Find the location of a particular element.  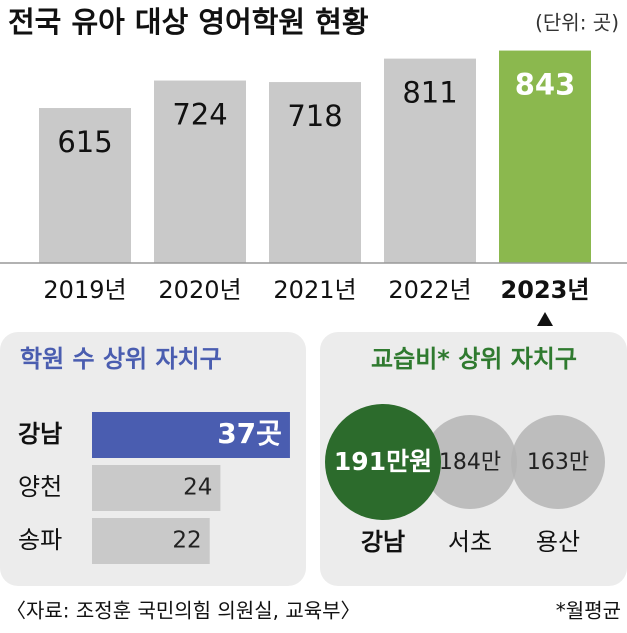

value-label: 184만 is located at coordinates (470, 462).